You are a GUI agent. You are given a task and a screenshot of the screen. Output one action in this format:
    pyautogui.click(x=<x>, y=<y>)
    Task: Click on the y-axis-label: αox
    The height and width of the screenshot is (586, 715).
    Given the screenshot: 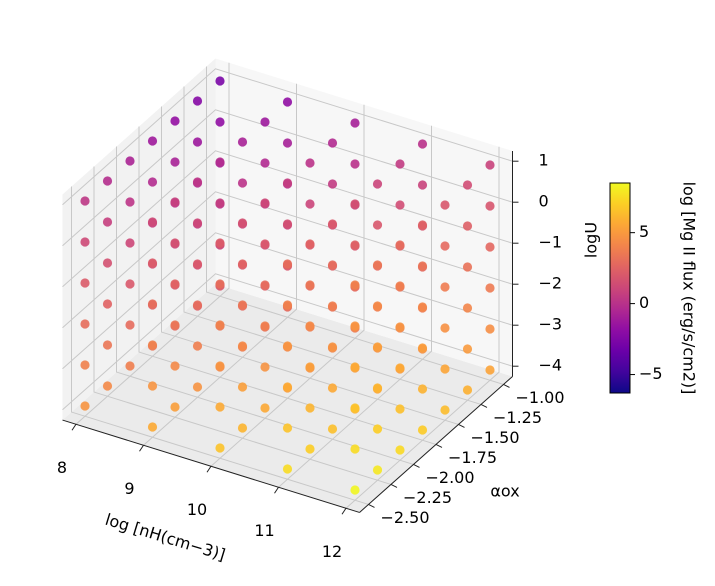 What is the action you would take?
    pyautogui.click(x=504, y=491)
    